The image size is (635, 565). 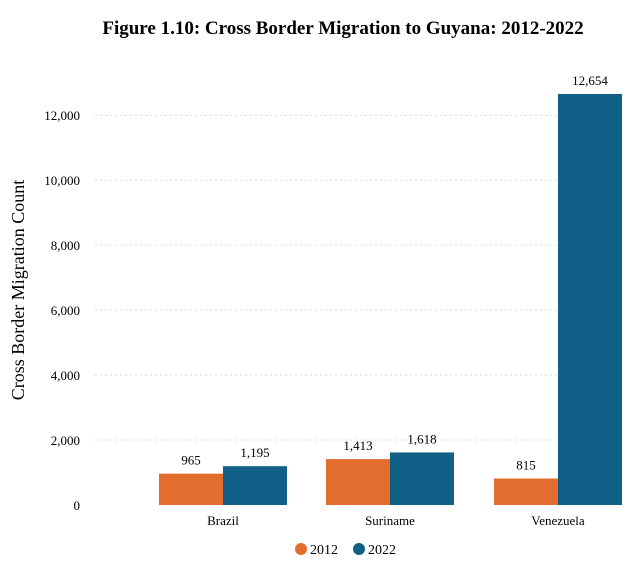 What do you see at coordinates (255, 485) in the screenshot?
I see `bar-brazil-2022` at bounding box center [255, 485].